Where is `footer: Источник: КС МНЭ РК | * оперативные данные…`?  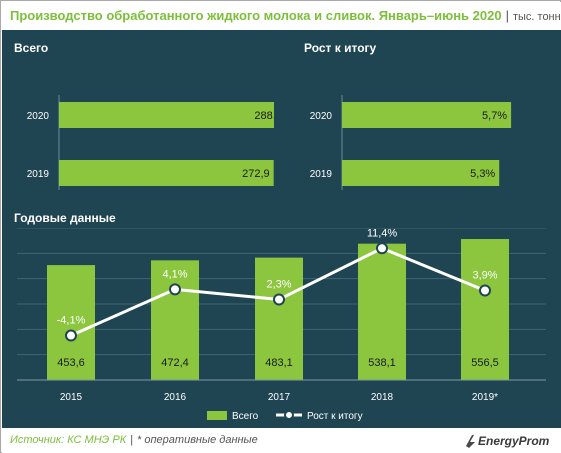
footer: Источник: КС МНЭ РК | * оперативные данные… is located at coordinates (281, 440).